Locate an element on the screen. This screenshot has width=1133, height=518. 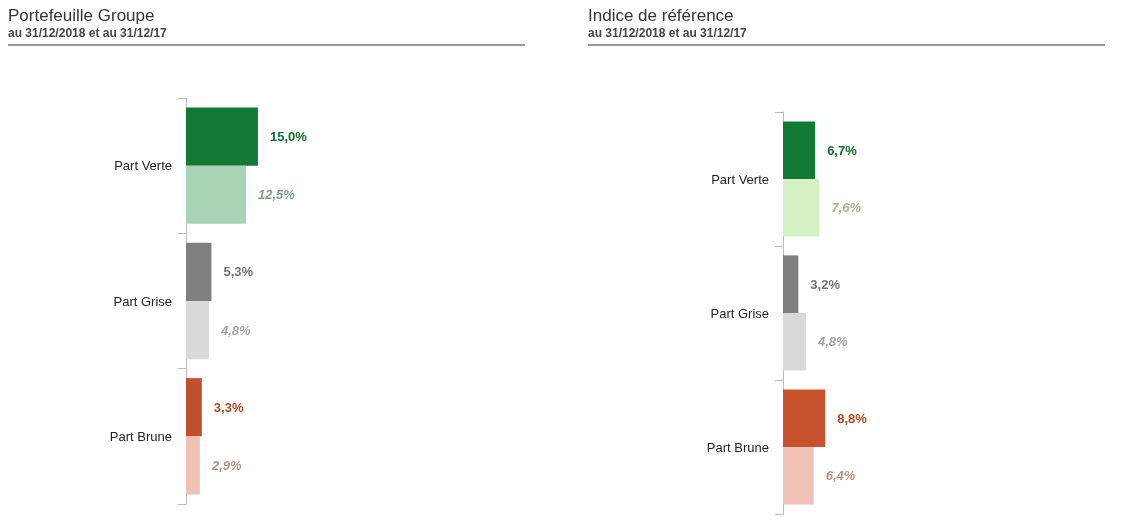
data-label: 6,7% is located at coordinates (842, 150).